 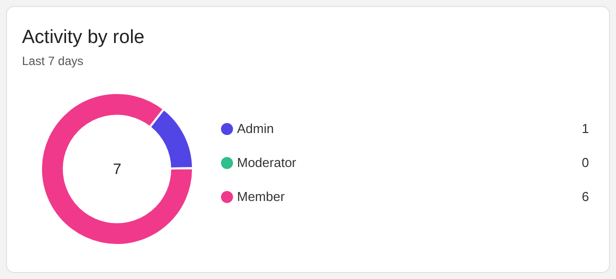 I want to click on donut-slice, so click(x=117, y=169).